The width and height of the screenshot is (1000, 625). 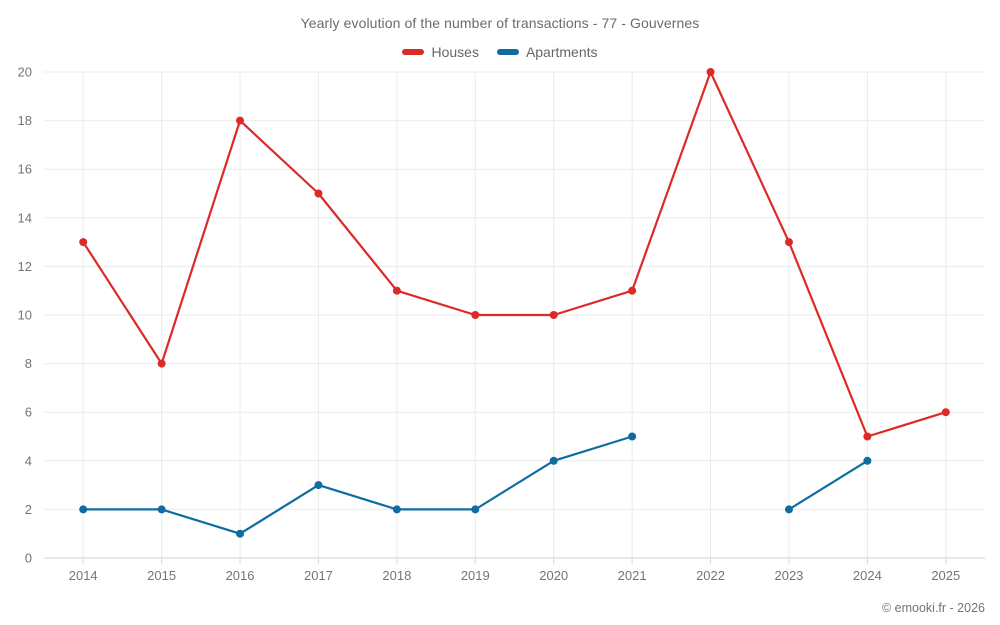 I want to click on y-axis-tick-label: 12, so click(x=25, y=266).